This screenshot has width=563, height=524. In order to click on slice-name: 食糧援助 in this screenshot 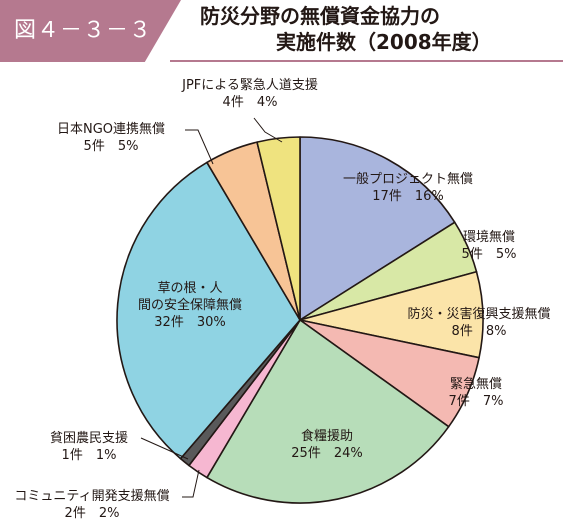, I will do `click(327, 436)`.